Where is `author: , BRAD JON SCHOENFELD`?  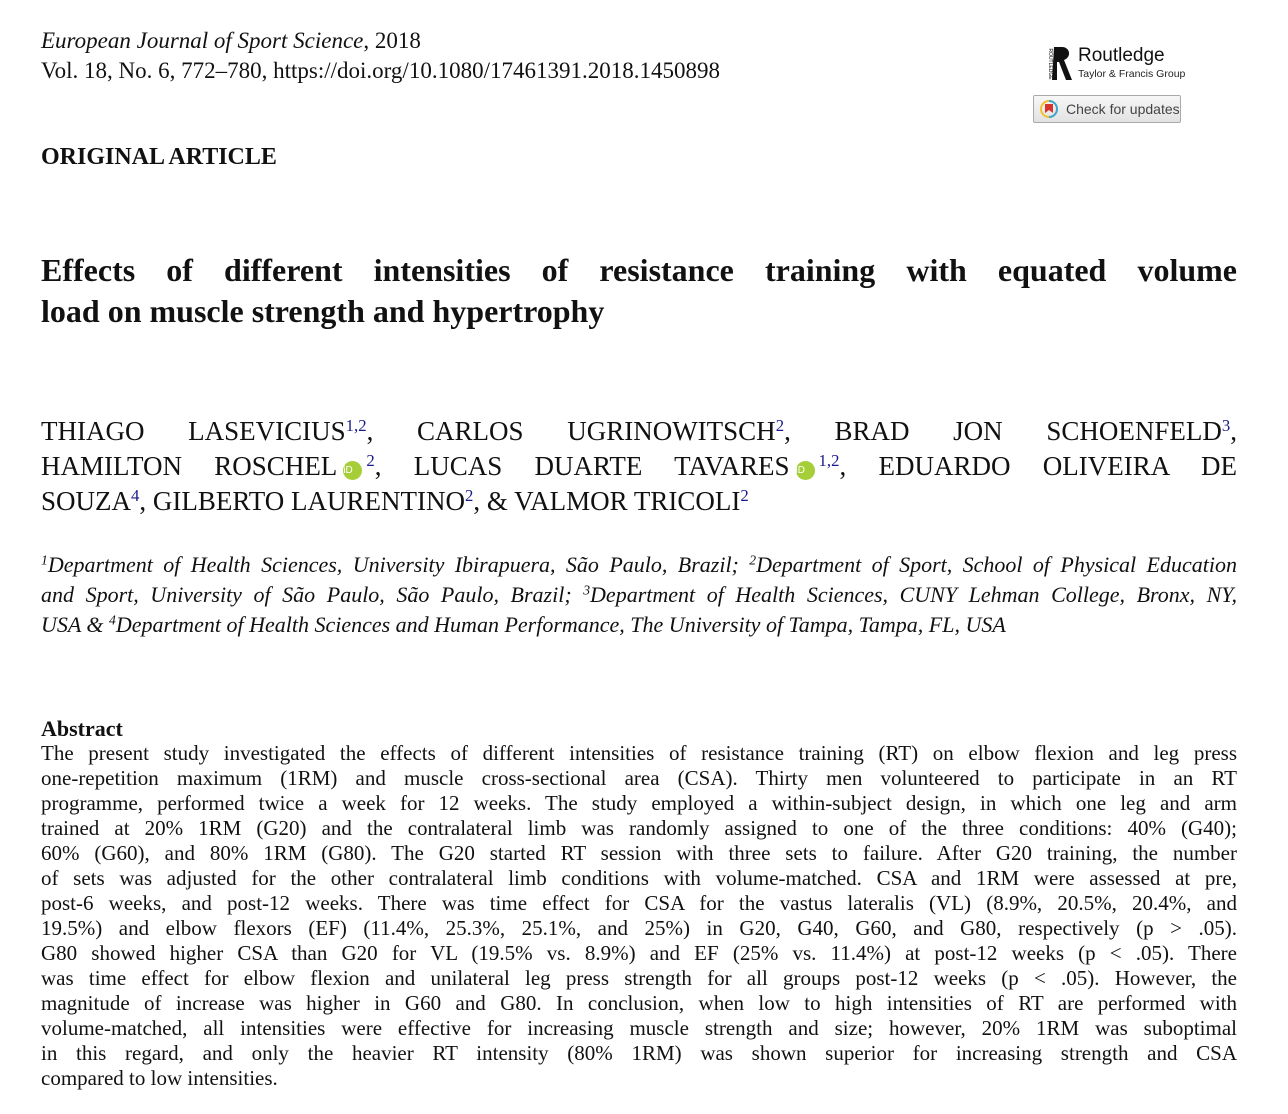
author: , BRAD JON SCHOENFELD is located at coordinates (1003, 431).